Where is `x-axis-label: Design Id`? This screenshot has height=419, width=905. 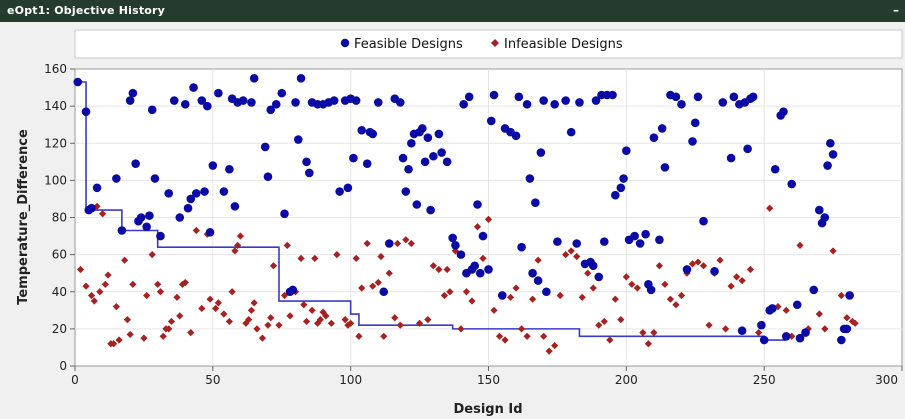 x-axis-label: Design Id is located at coordinates (487, 409).